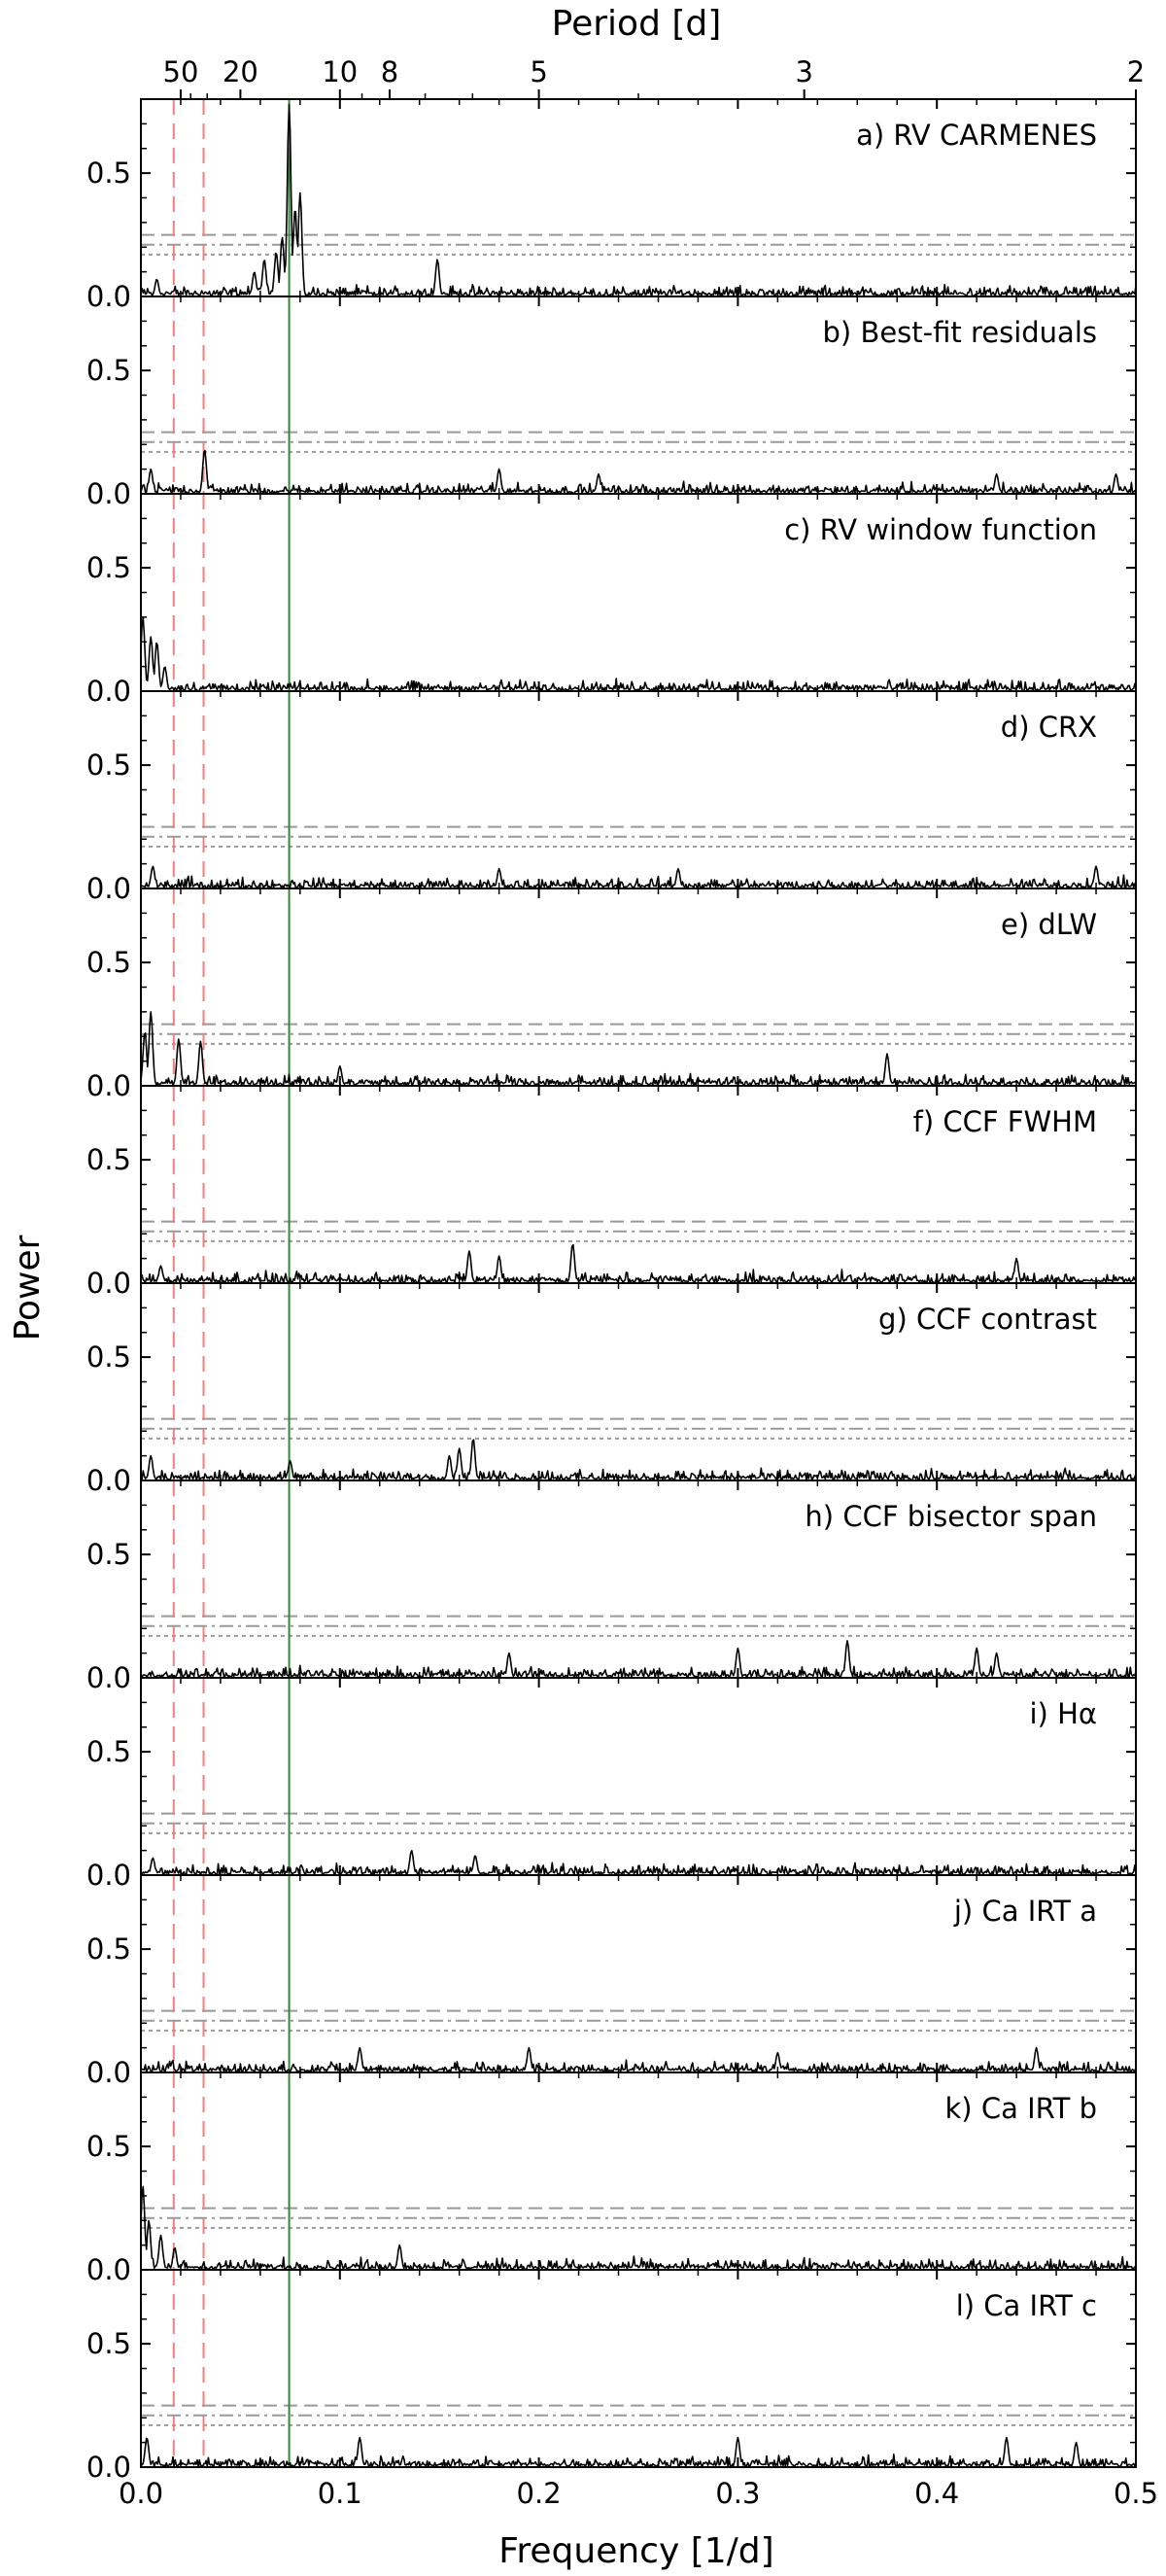 The image size is (1166, 2576). I want to click on x-tick-label: 0.4, so click(936, 2493).